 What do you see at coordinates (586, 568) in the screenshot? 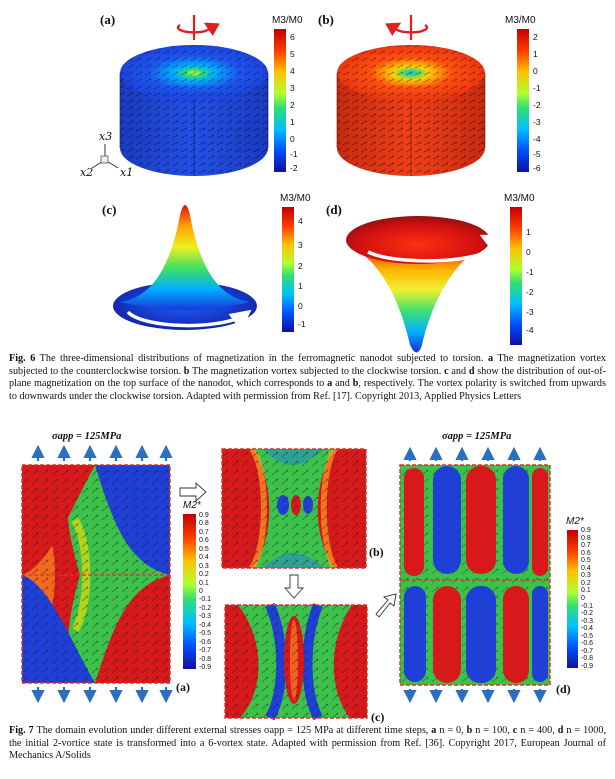
I see `fig7-colorbar-d-tick: 0.4` at bounding box center [586, 568].